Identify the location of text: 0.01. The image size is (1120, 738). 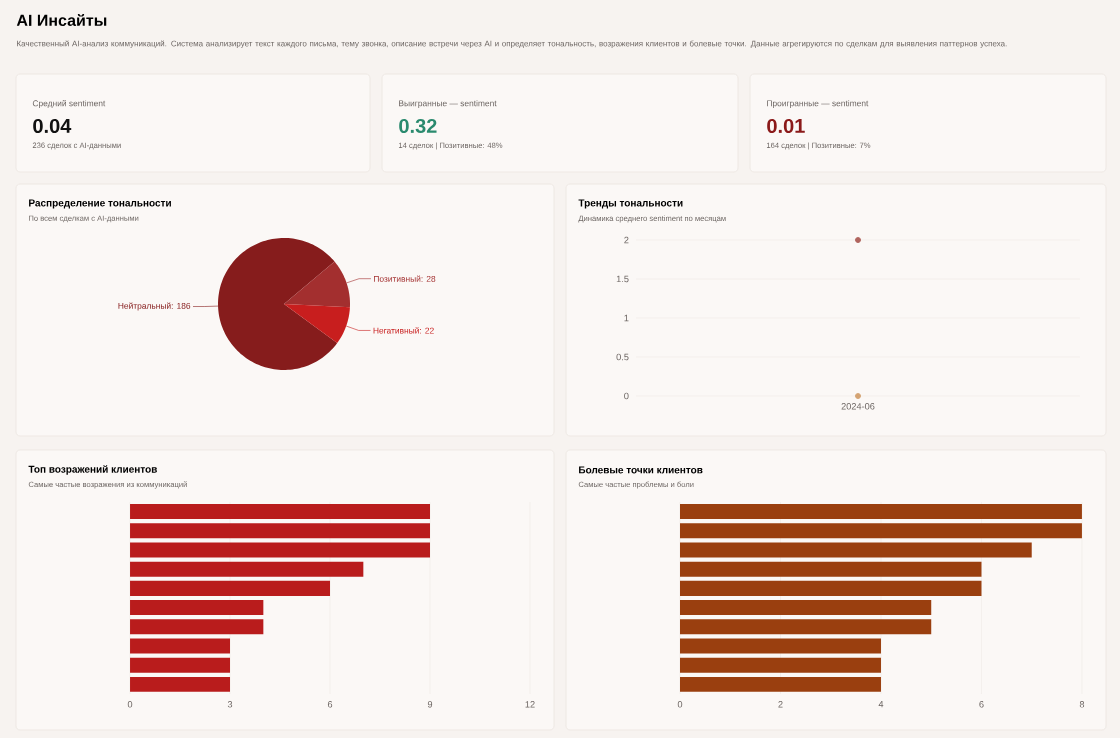
(786, 126).